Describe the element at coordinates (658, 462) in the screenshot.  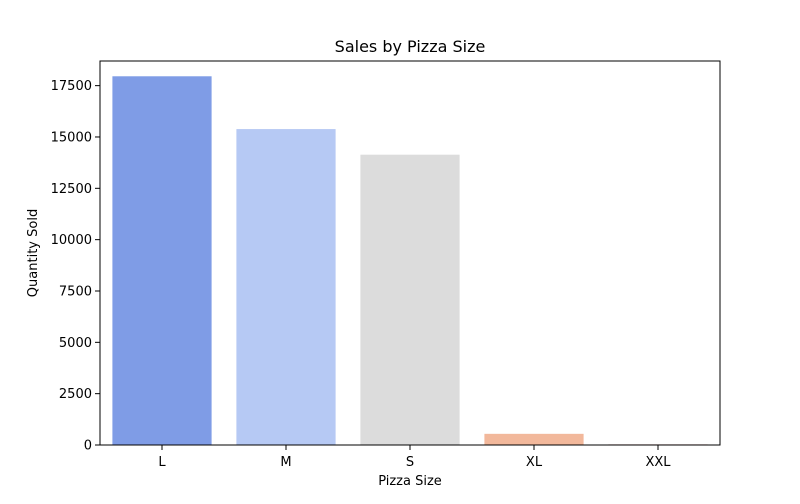
I see `x-tick-label: XXL` at that location.